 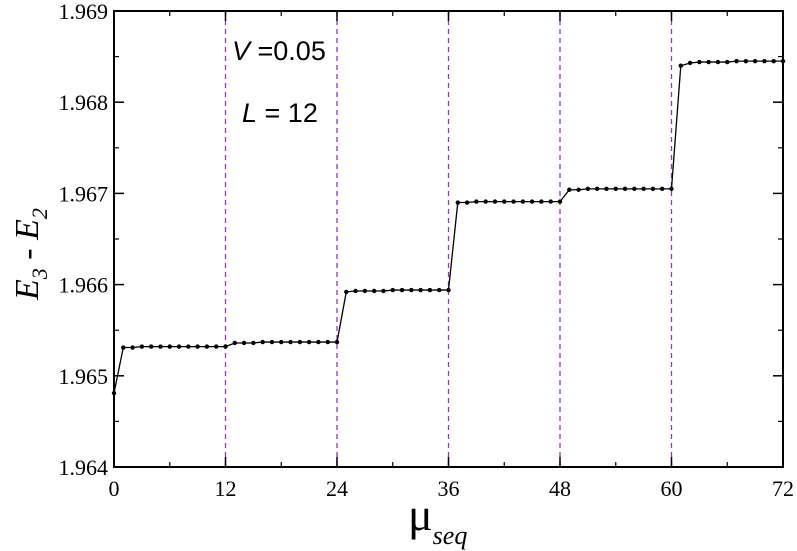 I want to click on y-tick-label: 1.967, so click(x=84, y=193).